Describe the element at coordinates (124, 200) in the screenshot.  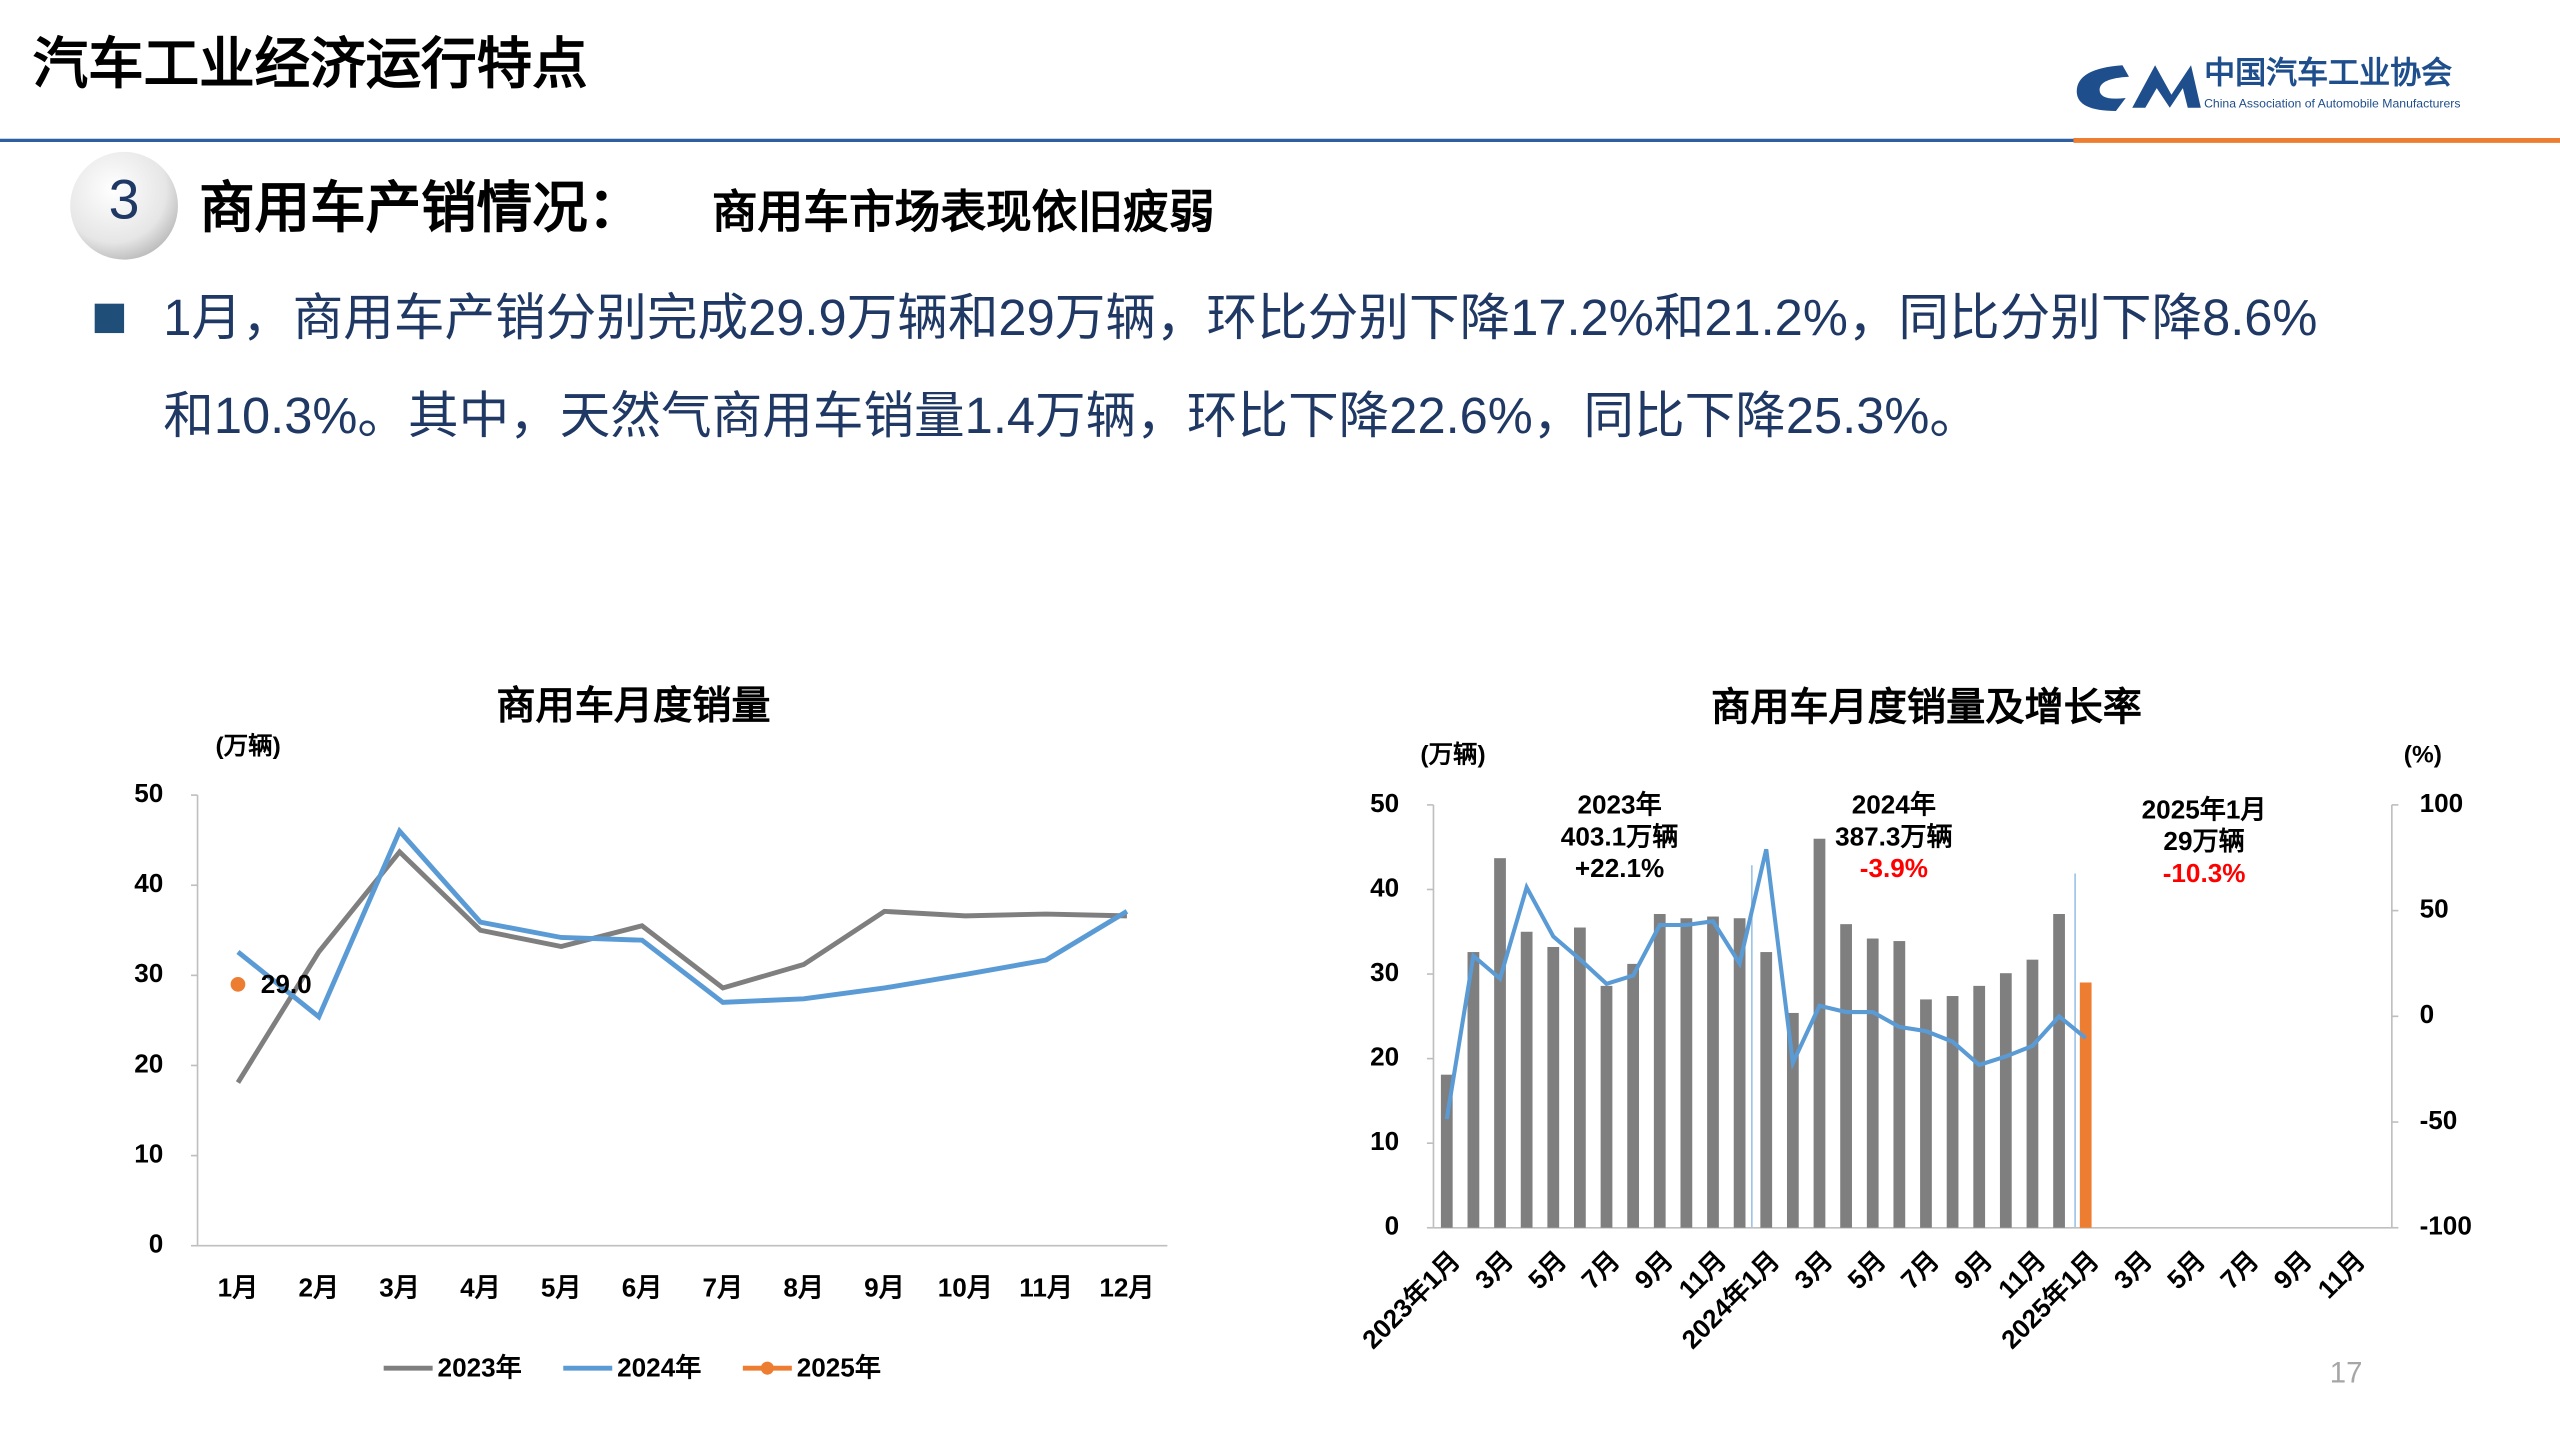
I see `section-number: 3` at that location.